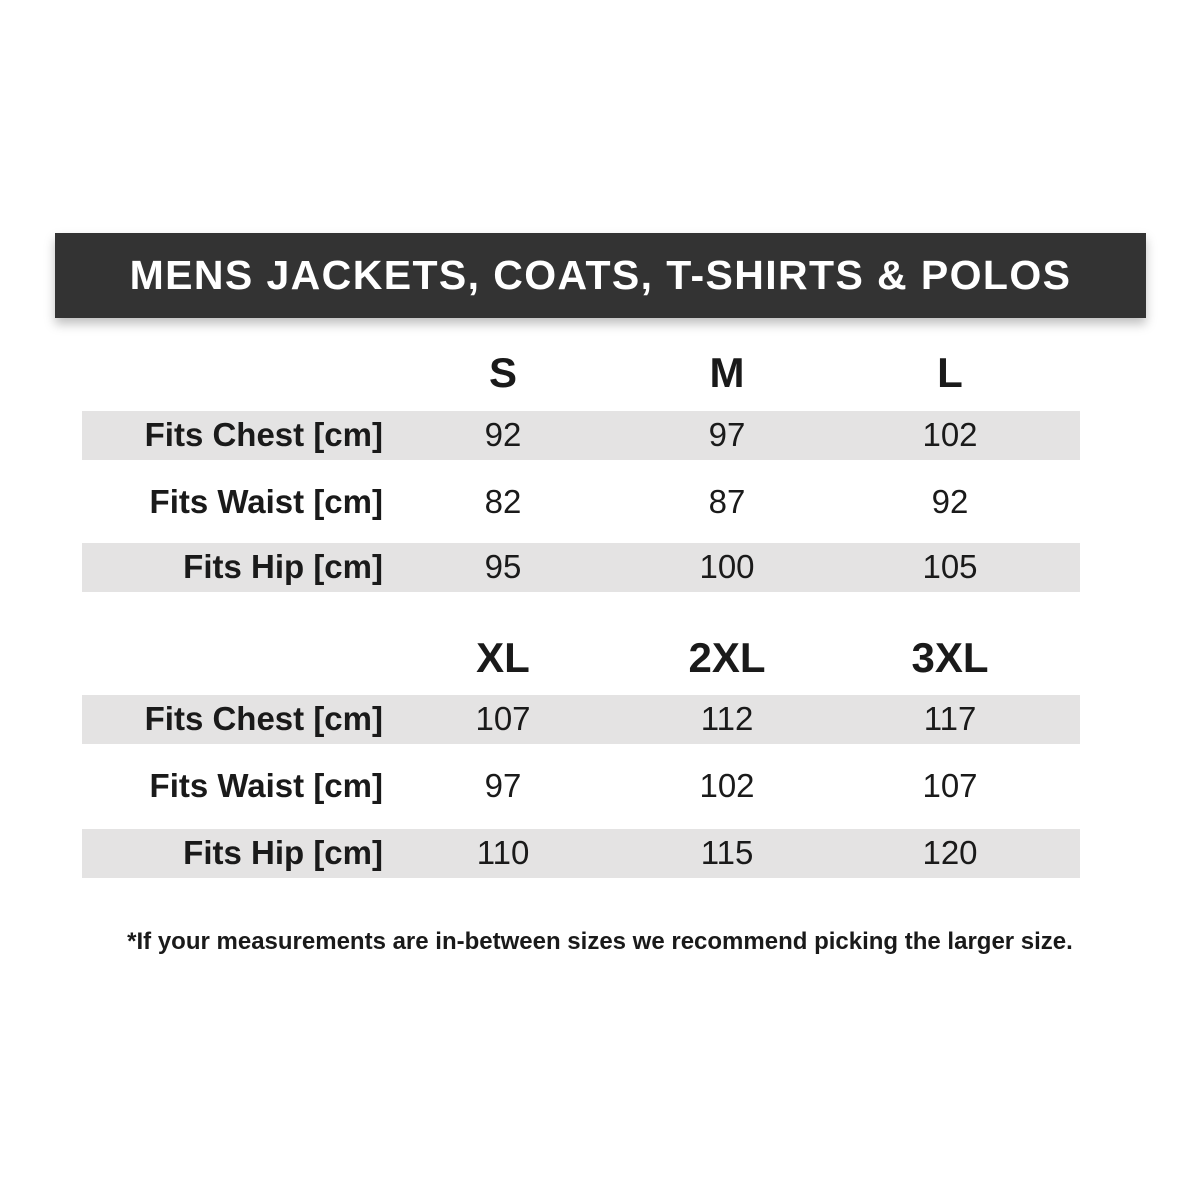  What do you see at coordinates (502, 372) in the screenshot?
I see `size-header: S` at bounding box center [502, 372].